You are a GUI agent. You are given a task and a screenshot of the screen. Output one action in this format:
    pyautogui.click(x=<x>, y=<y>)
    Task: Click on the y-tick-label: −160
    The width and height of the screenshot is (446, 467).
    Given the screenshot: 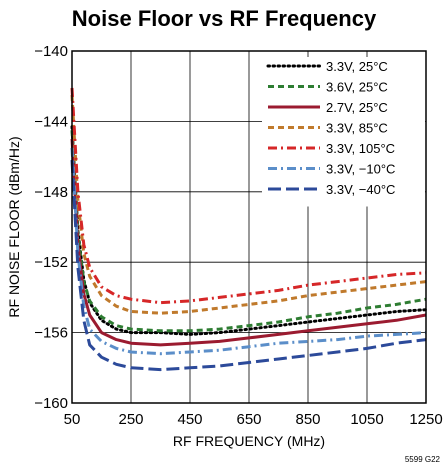 What is the action you would take?
    pyautogui.click(x=51, y=403)
    